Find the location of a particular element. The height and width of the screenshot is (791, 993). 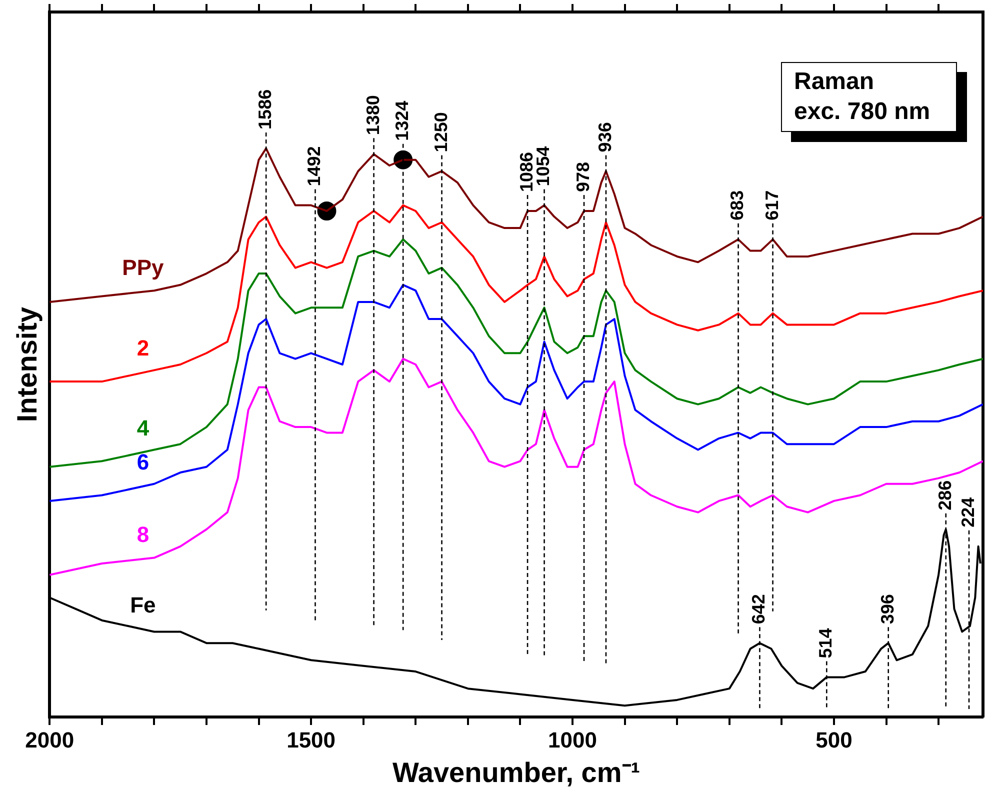

annotation: 396 is located at coordinates (887, 609).